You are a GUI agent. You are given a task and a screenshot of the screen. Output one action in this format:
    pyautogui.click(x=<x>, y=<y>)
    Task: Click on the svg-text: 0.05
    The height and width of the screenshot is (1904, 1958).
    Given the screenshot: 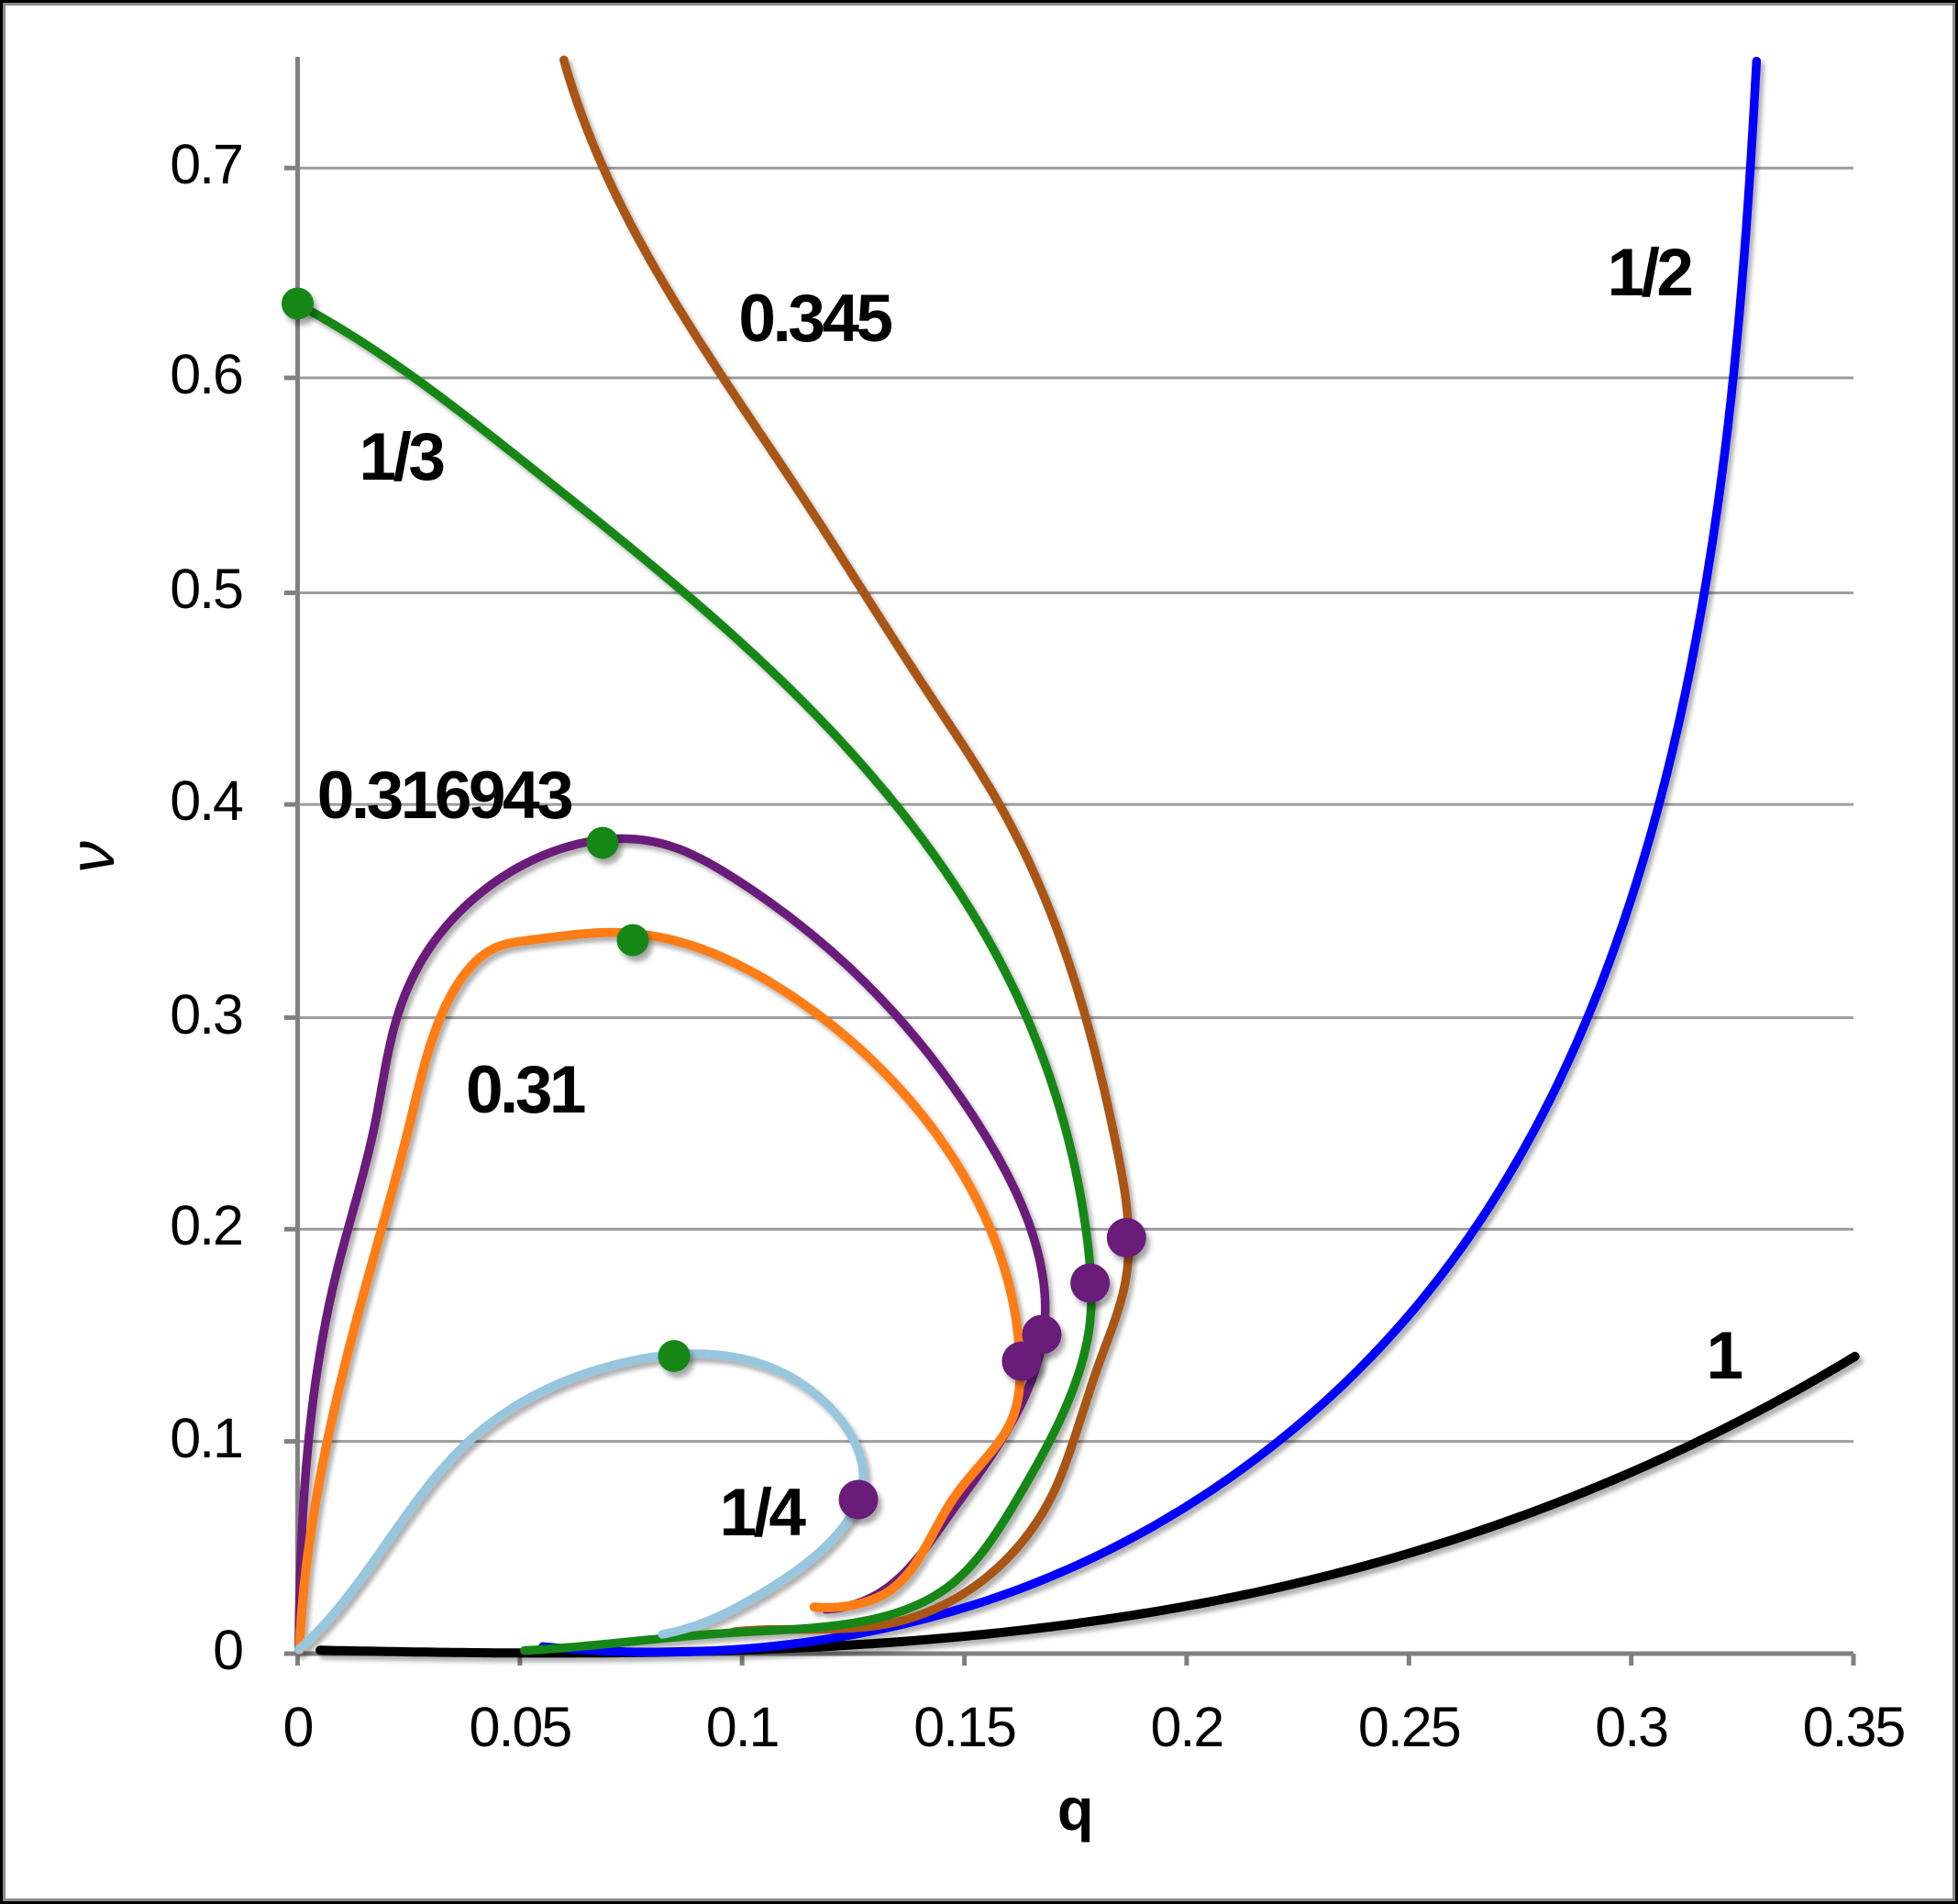 What is the action you would take?
    pyautogui.click(x=520, y=1727)
    